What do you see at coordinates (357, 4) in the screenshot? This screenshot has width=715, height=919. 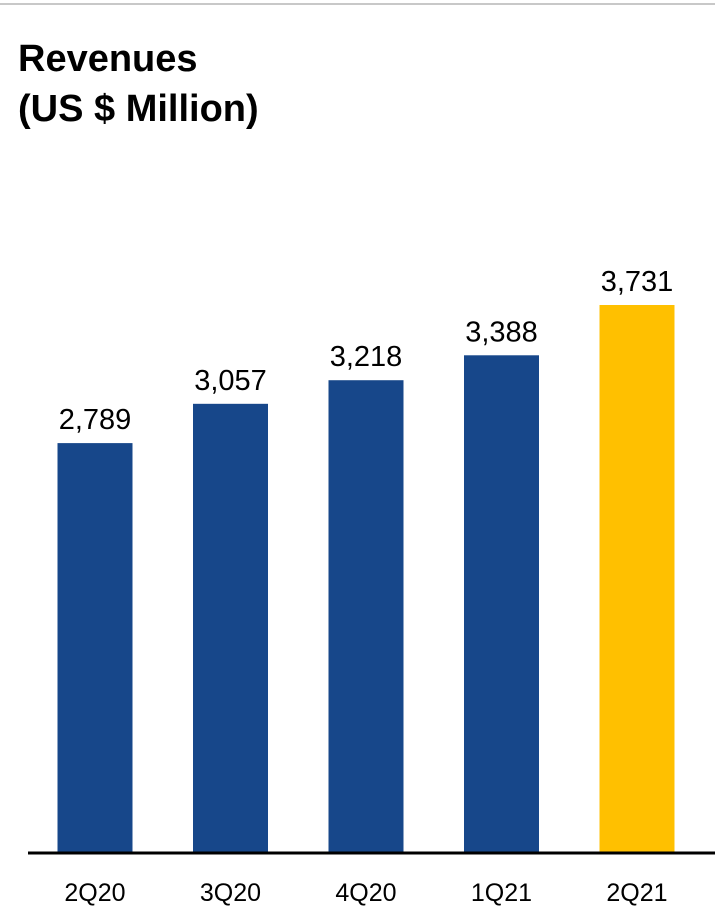 I see `top-divider` at bounding box center [357, 4].